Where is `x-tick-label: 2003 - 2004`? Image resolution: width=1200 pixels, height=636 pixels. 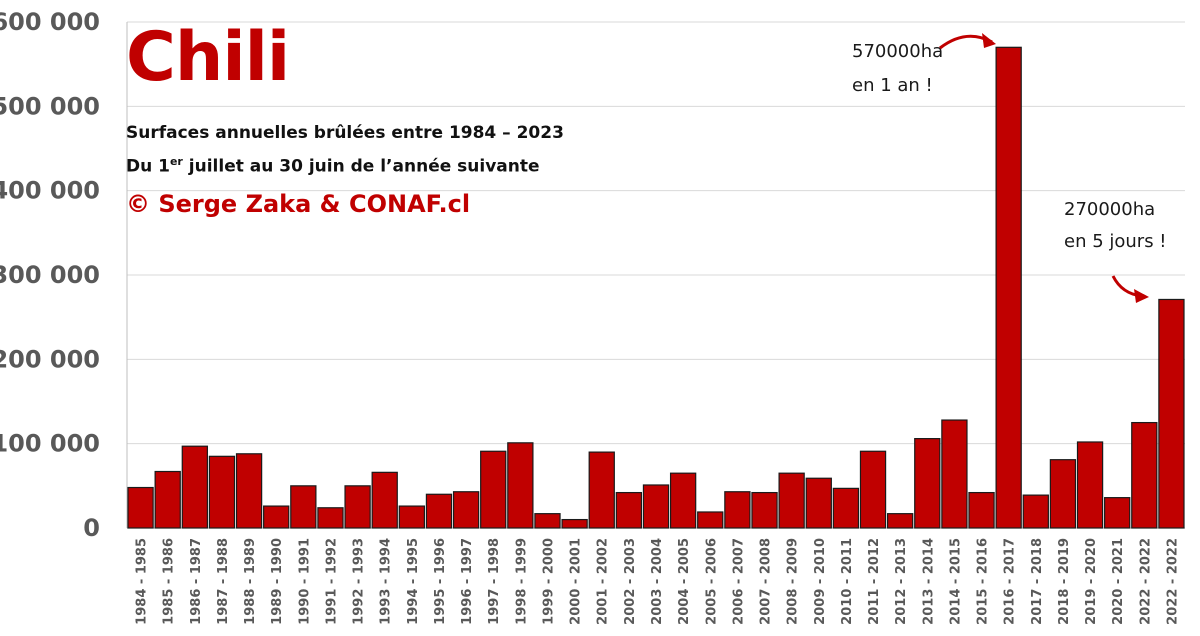 x-tick-label: 2003 - 2004 is located at coordinates (657, 581).